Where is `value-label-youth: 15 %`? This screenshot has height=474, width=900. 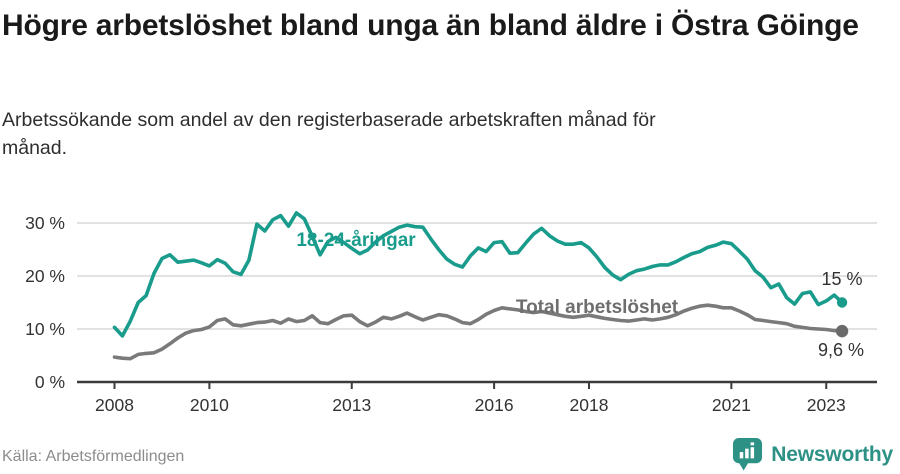 value-label-youth: 15 % is located at coordinates (841, 279).